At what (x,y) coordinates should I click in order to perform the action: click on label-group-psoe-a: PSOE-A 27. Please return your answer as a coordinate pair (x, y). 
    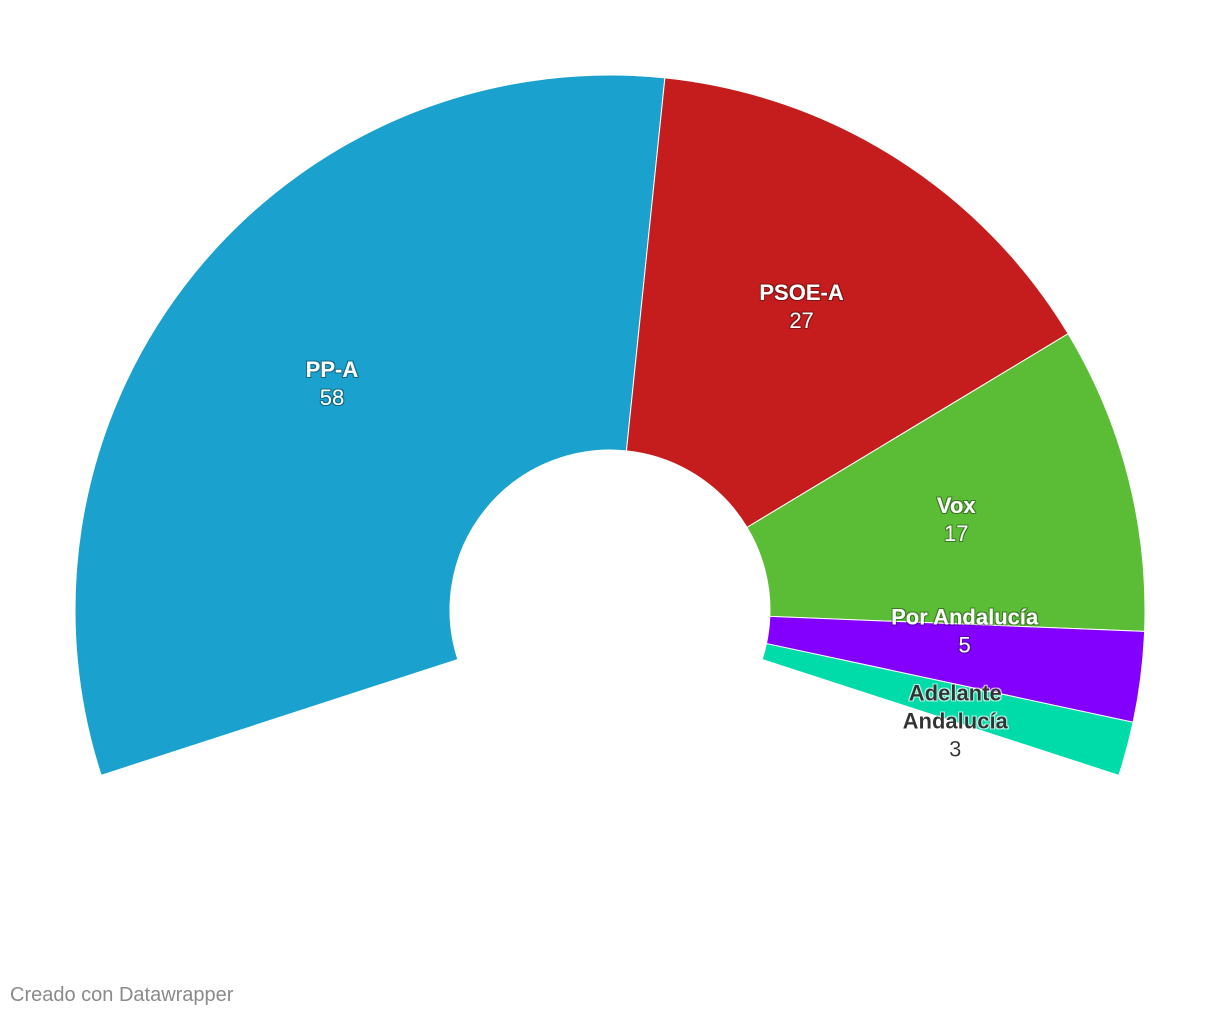
    Looking at the image, I should click on (801, 306).